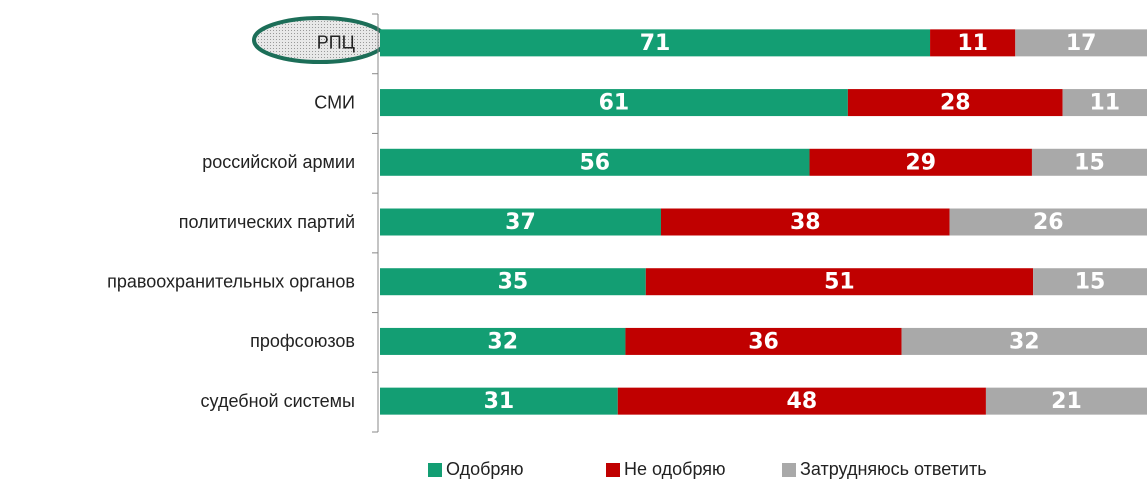 Image resolution: width=1147 pixels, height=487 pixels. Describe the element at coordinates (267, 222) in the screenshot. I see `category-label: политических партий` at that location.